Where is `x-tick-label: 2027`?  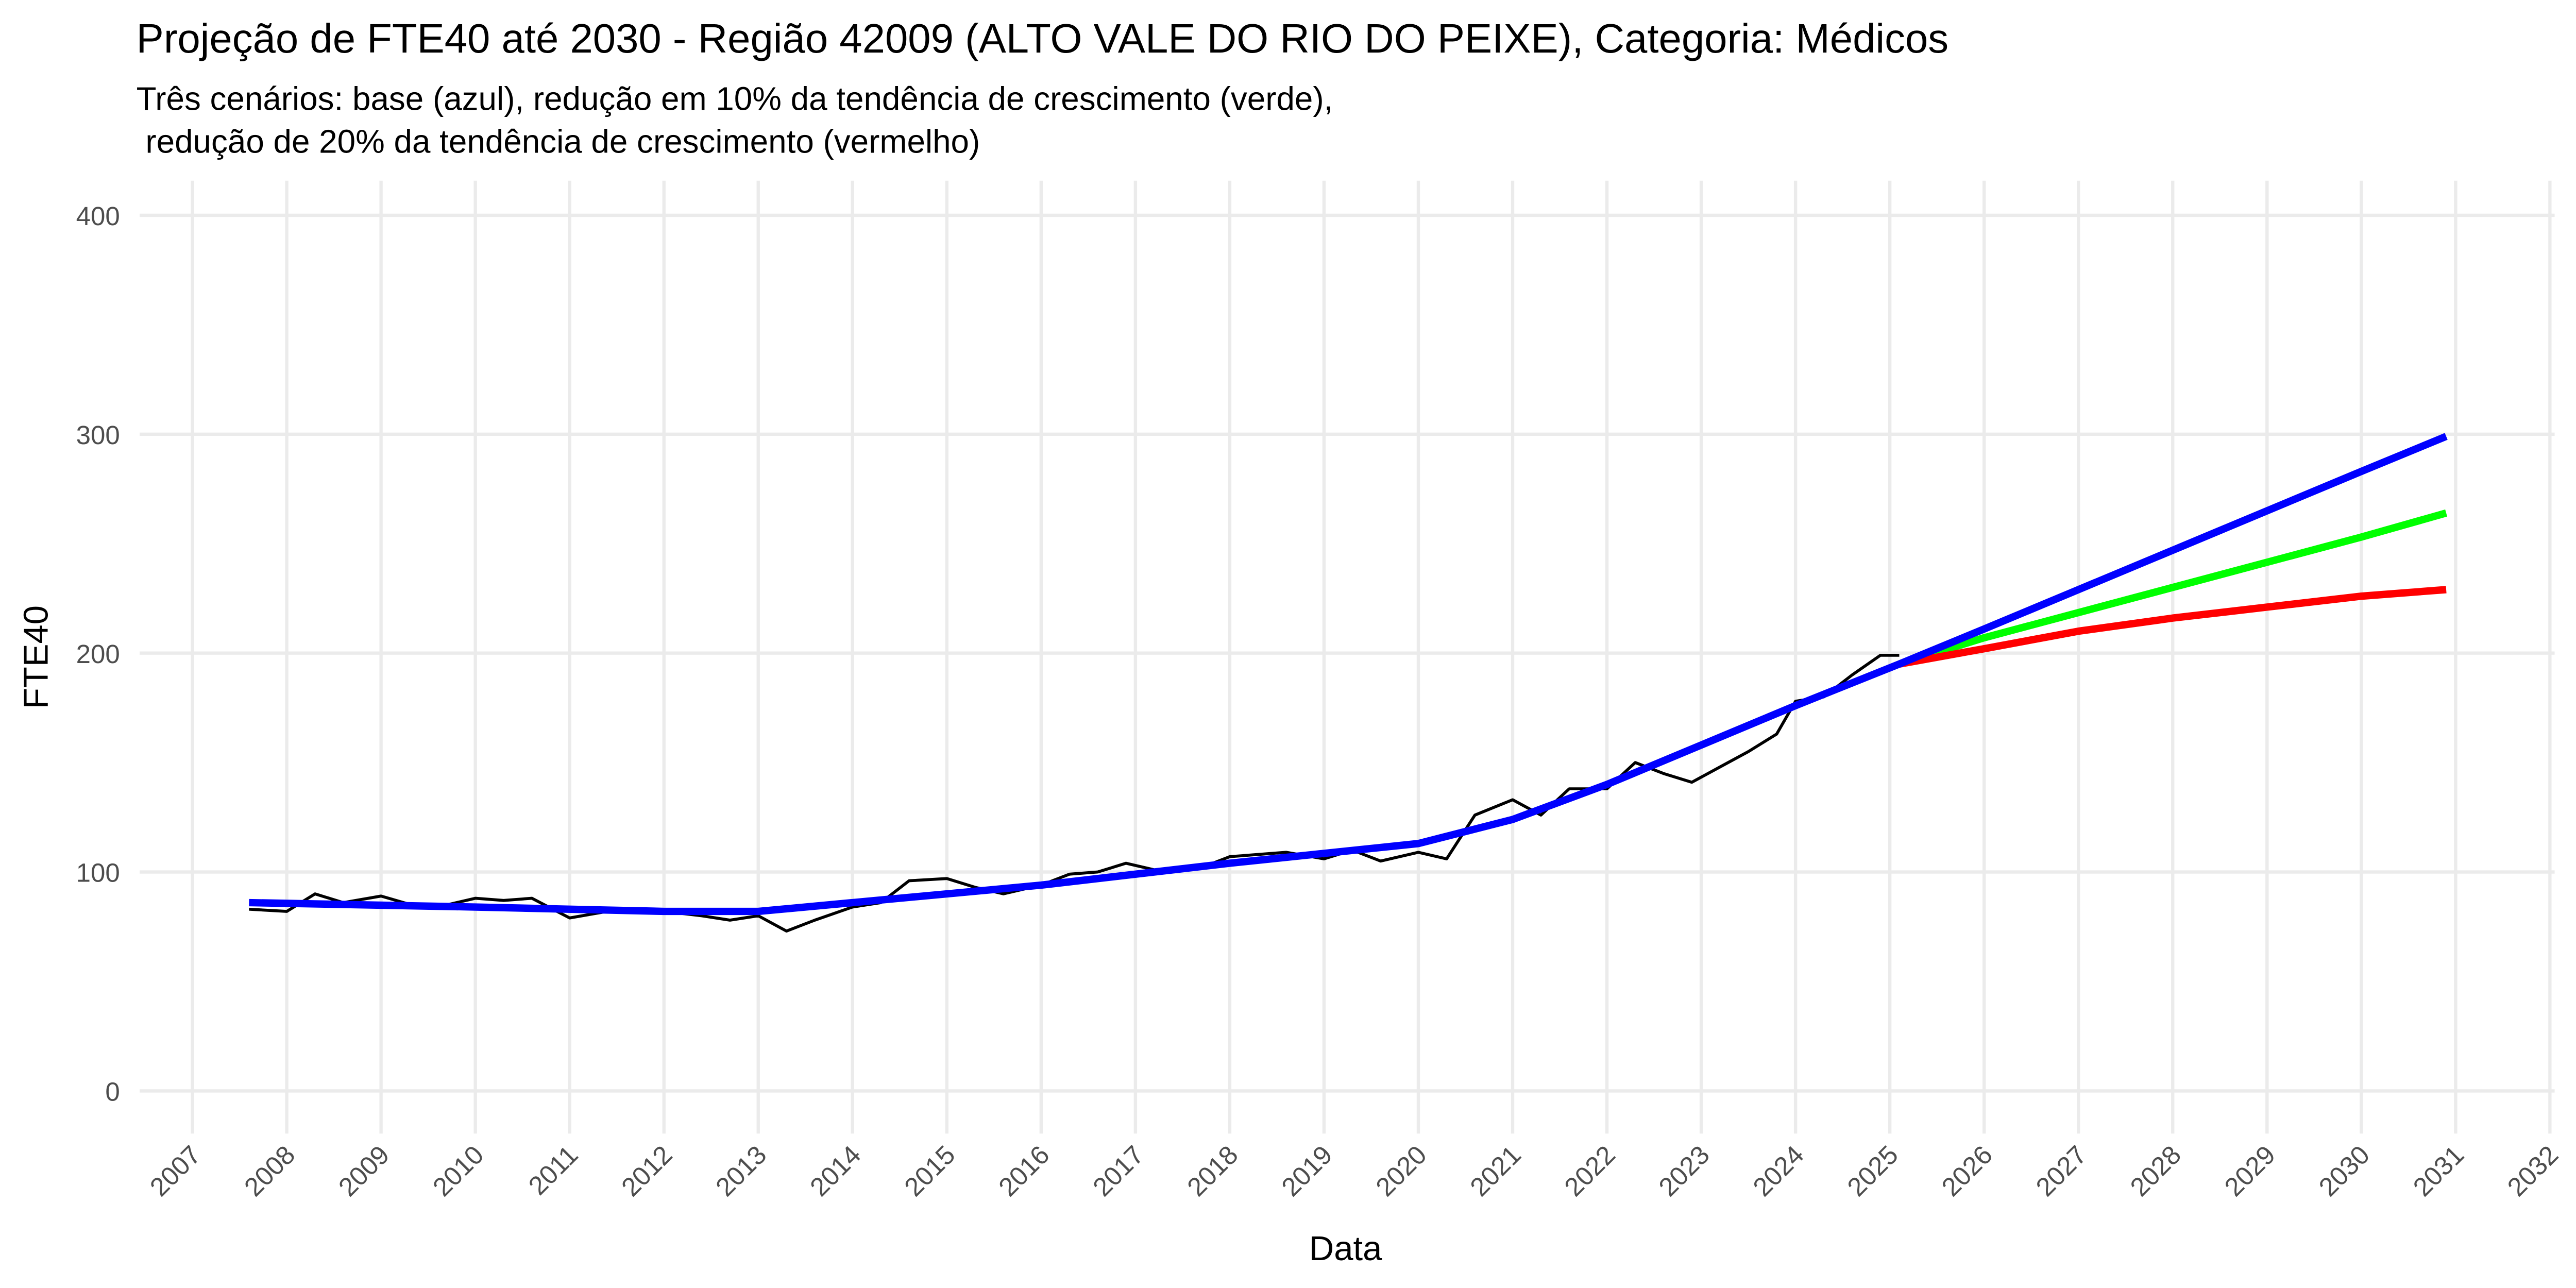 x-tick-label: 2027 is located at coordinates (2061, 1171).